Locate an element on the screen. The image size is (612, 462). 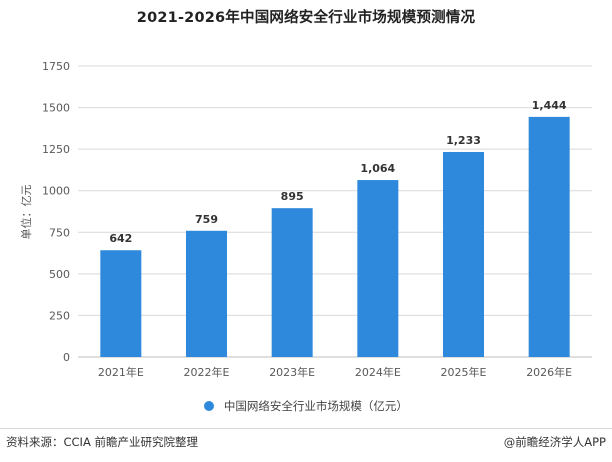
x-axis-ticks: 2021年E 2022年E 2023年E 2024年E 2025年E 2026年E is located at coordinates (335, 372).